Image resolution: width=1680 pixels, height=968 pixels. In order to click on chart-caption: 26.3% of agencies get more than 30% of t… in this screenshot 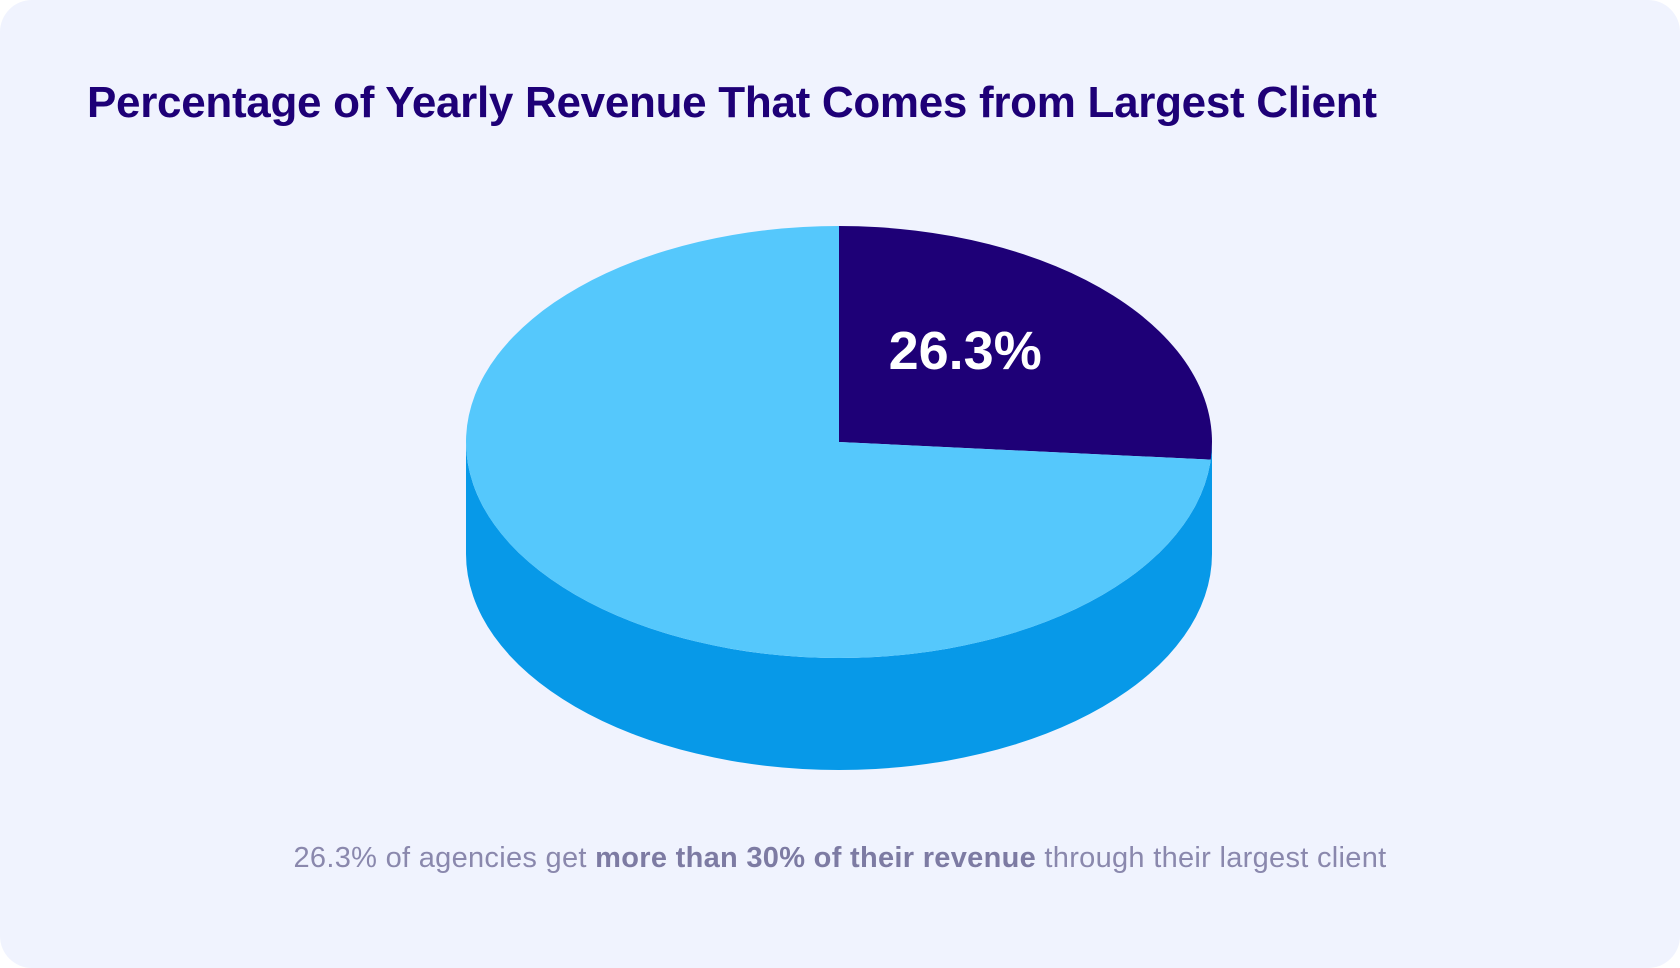, I will do `click(840, 858)`.